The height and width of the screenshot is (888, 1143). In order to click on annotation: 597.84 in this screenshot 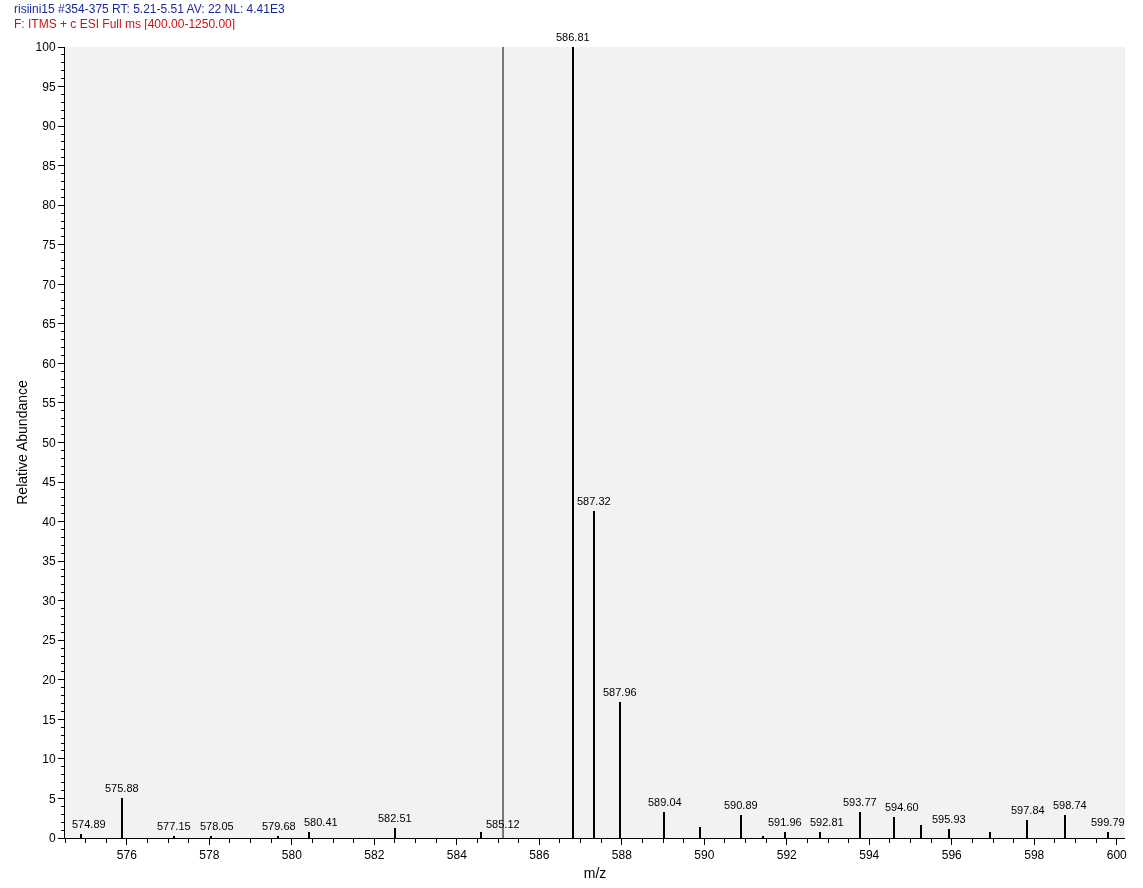, I will do `click(1028, 810)`.